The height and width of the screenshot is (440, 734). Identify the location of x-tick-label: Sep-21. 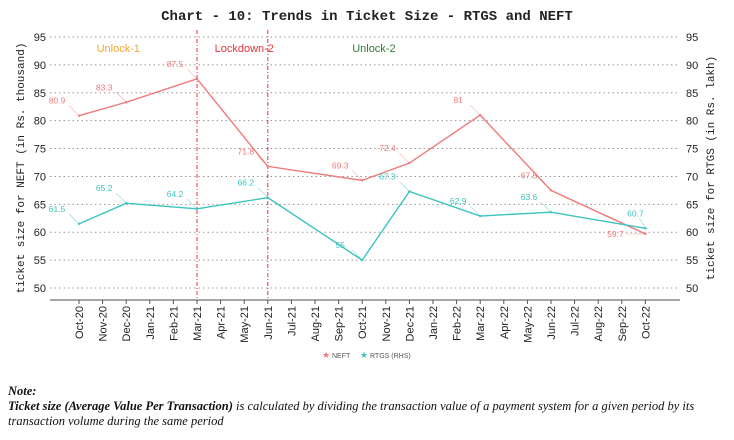
(340, 323).